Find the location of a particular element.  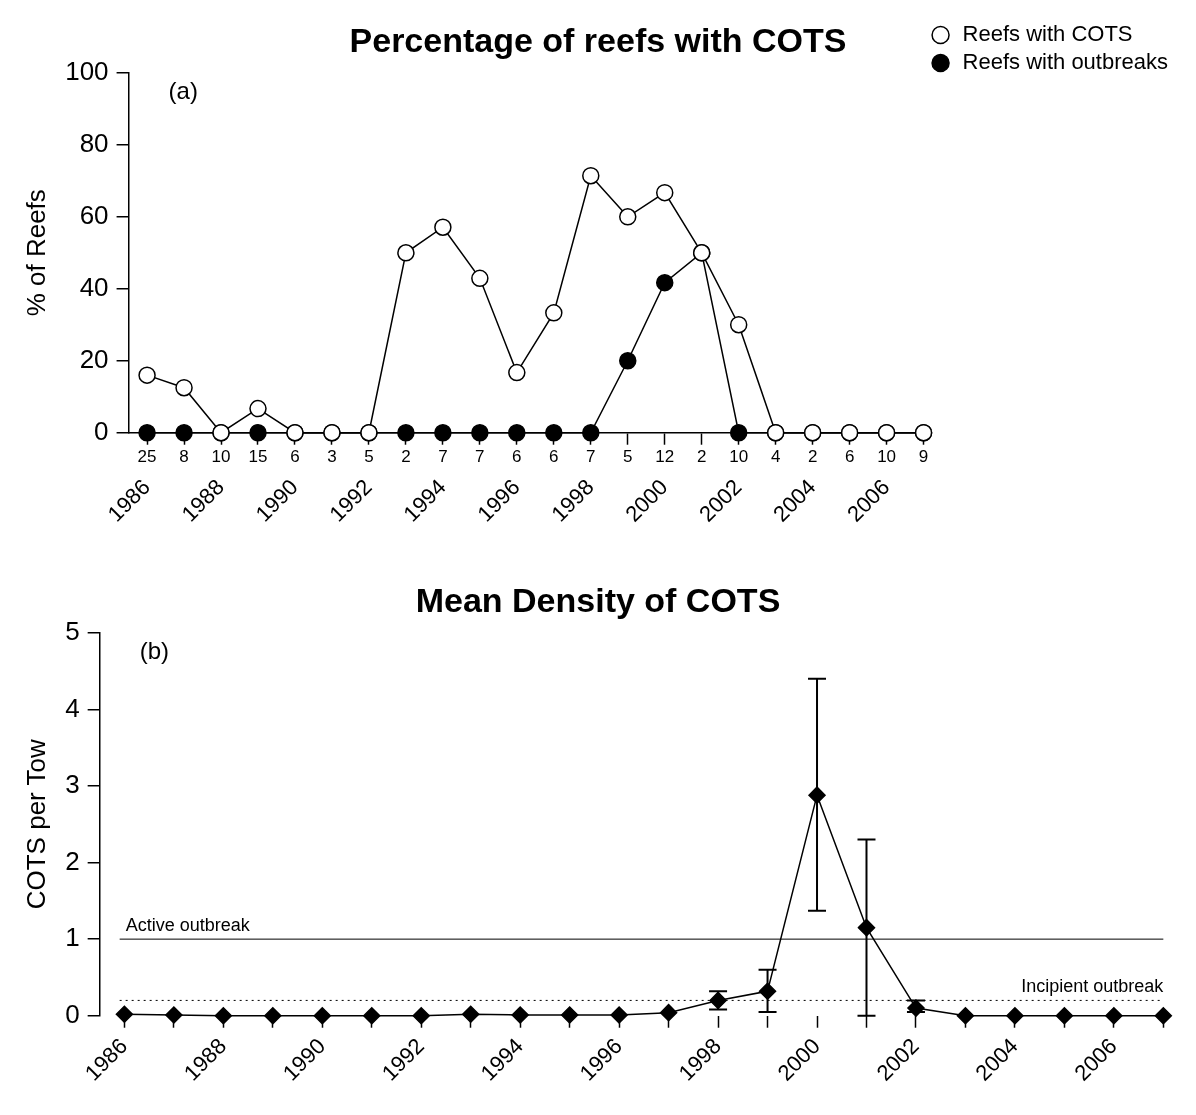

y-axis-title: % of Reefs is located at coordinates (35, 253).